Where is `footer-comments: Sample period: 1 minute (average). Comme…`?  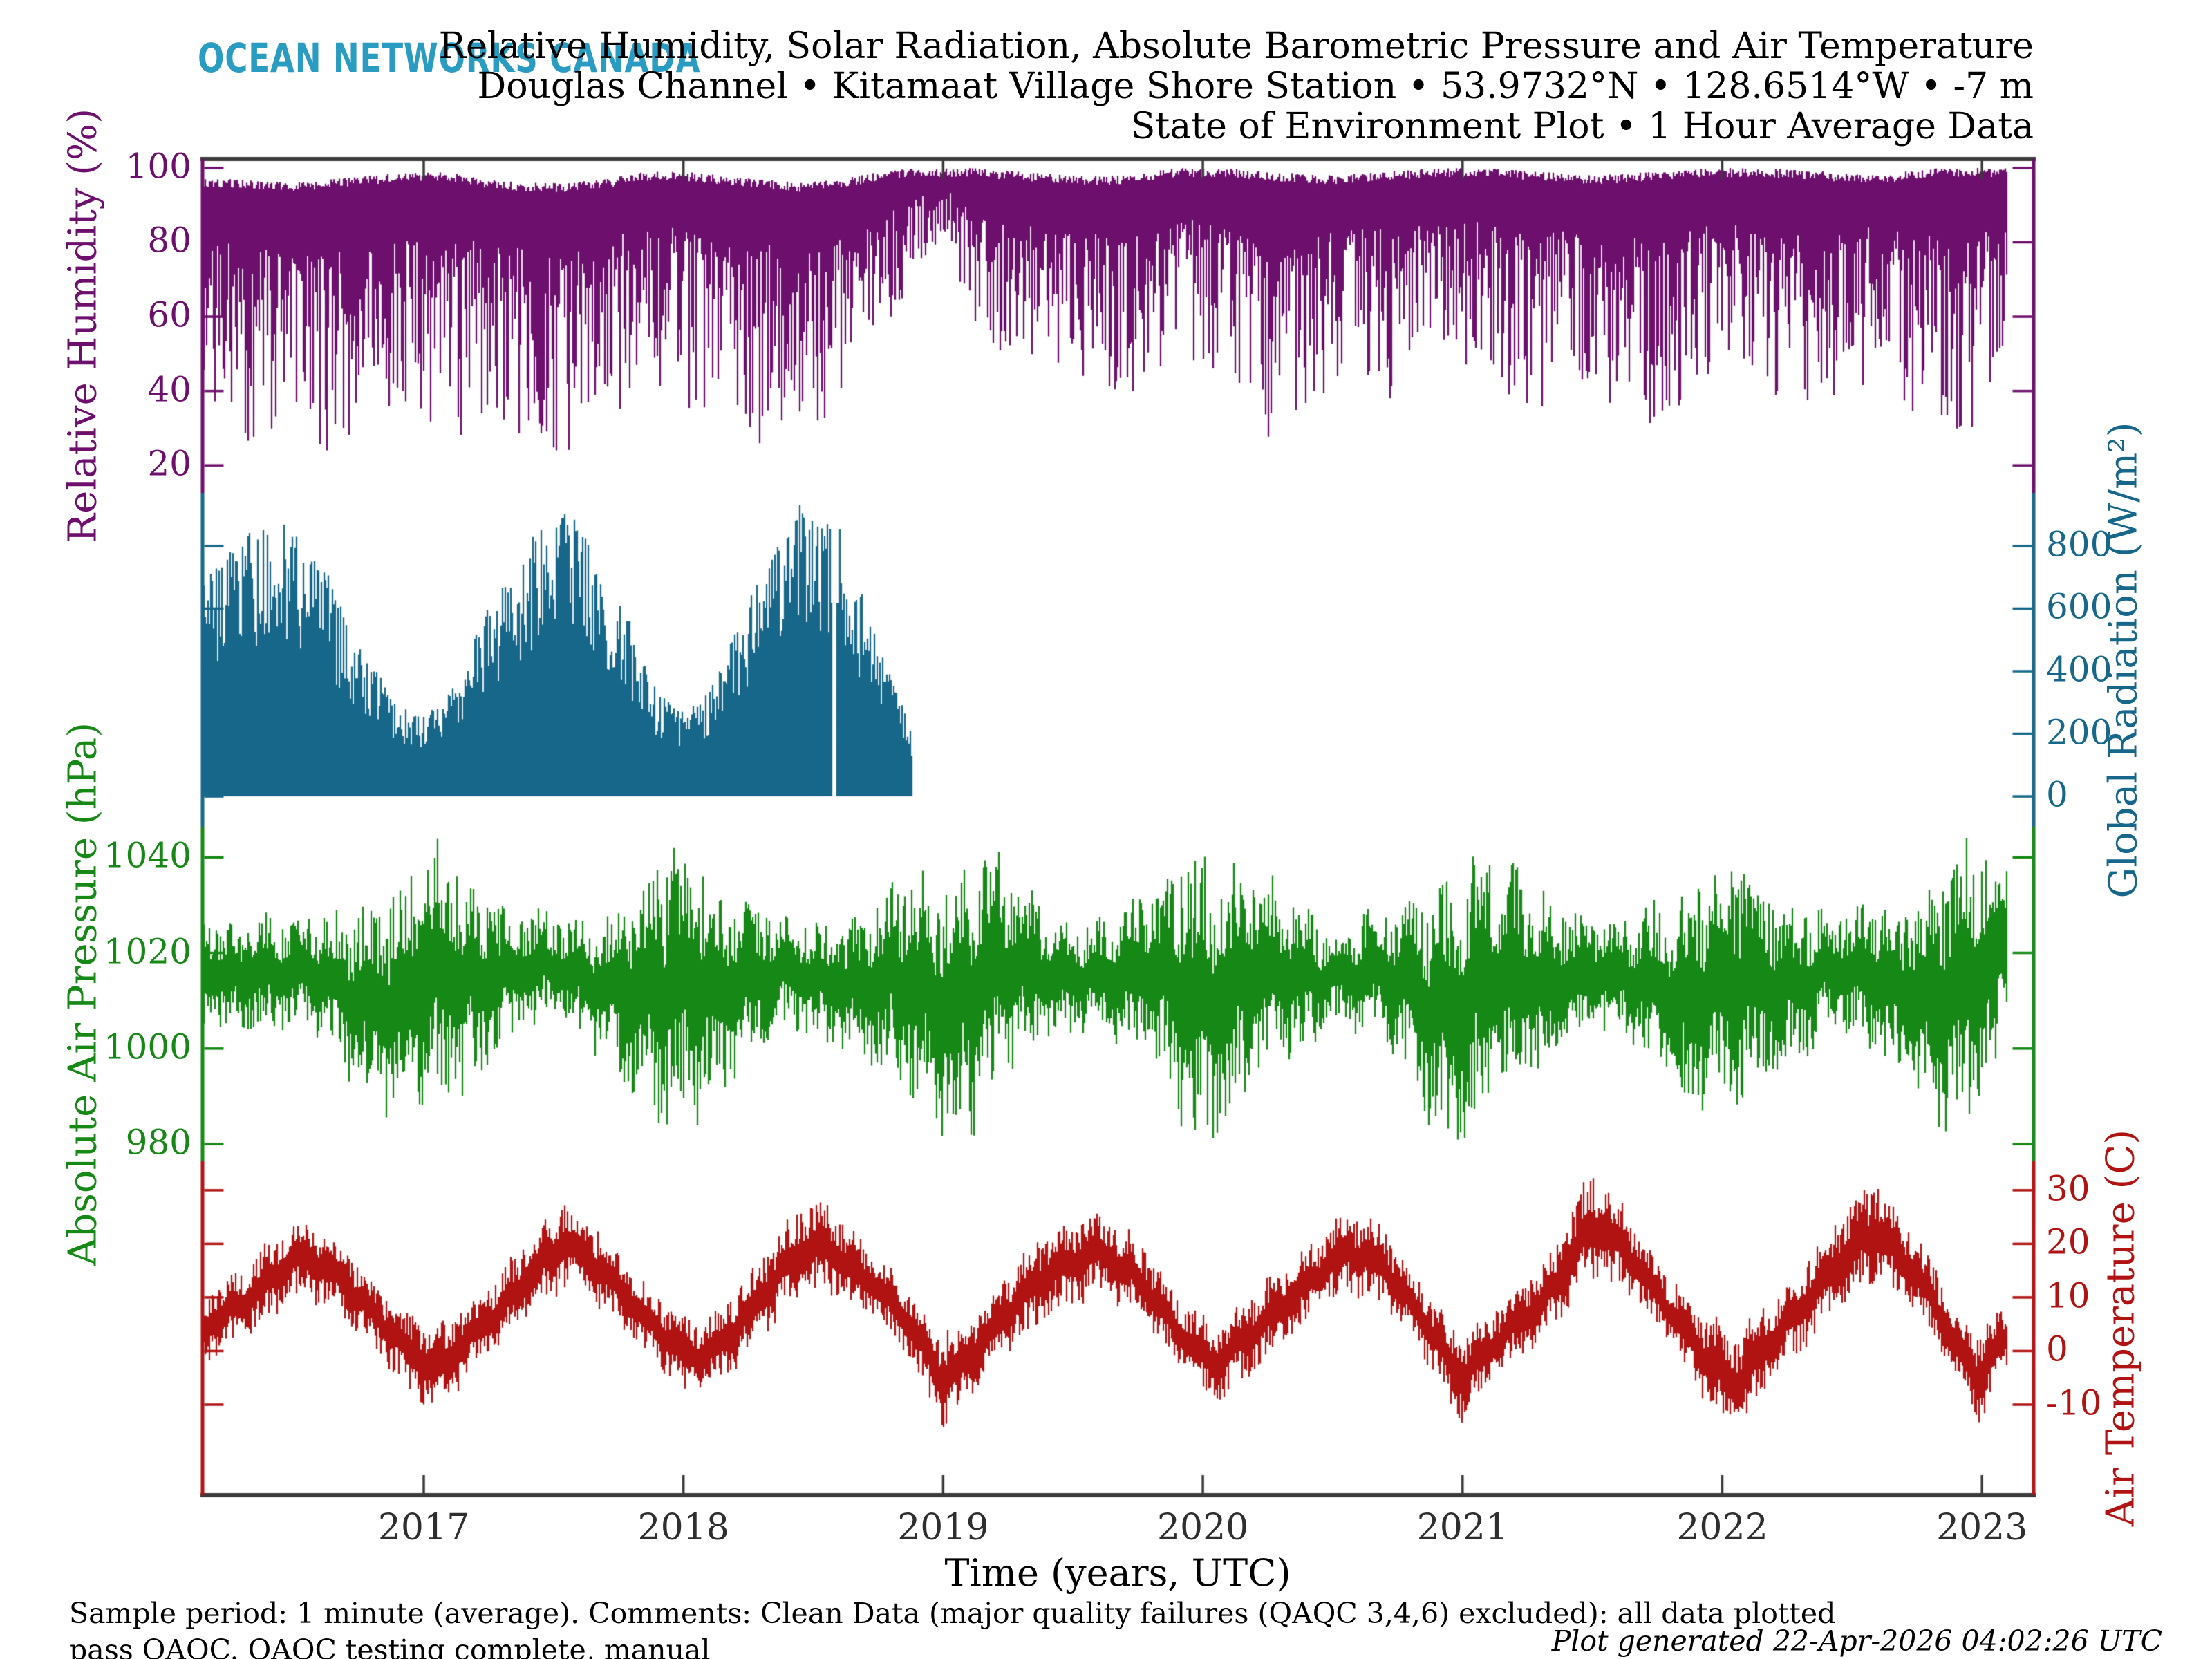 footer-comments: Sample period: 1 minute (average). Comme… is located at coordinates (954, 1627).